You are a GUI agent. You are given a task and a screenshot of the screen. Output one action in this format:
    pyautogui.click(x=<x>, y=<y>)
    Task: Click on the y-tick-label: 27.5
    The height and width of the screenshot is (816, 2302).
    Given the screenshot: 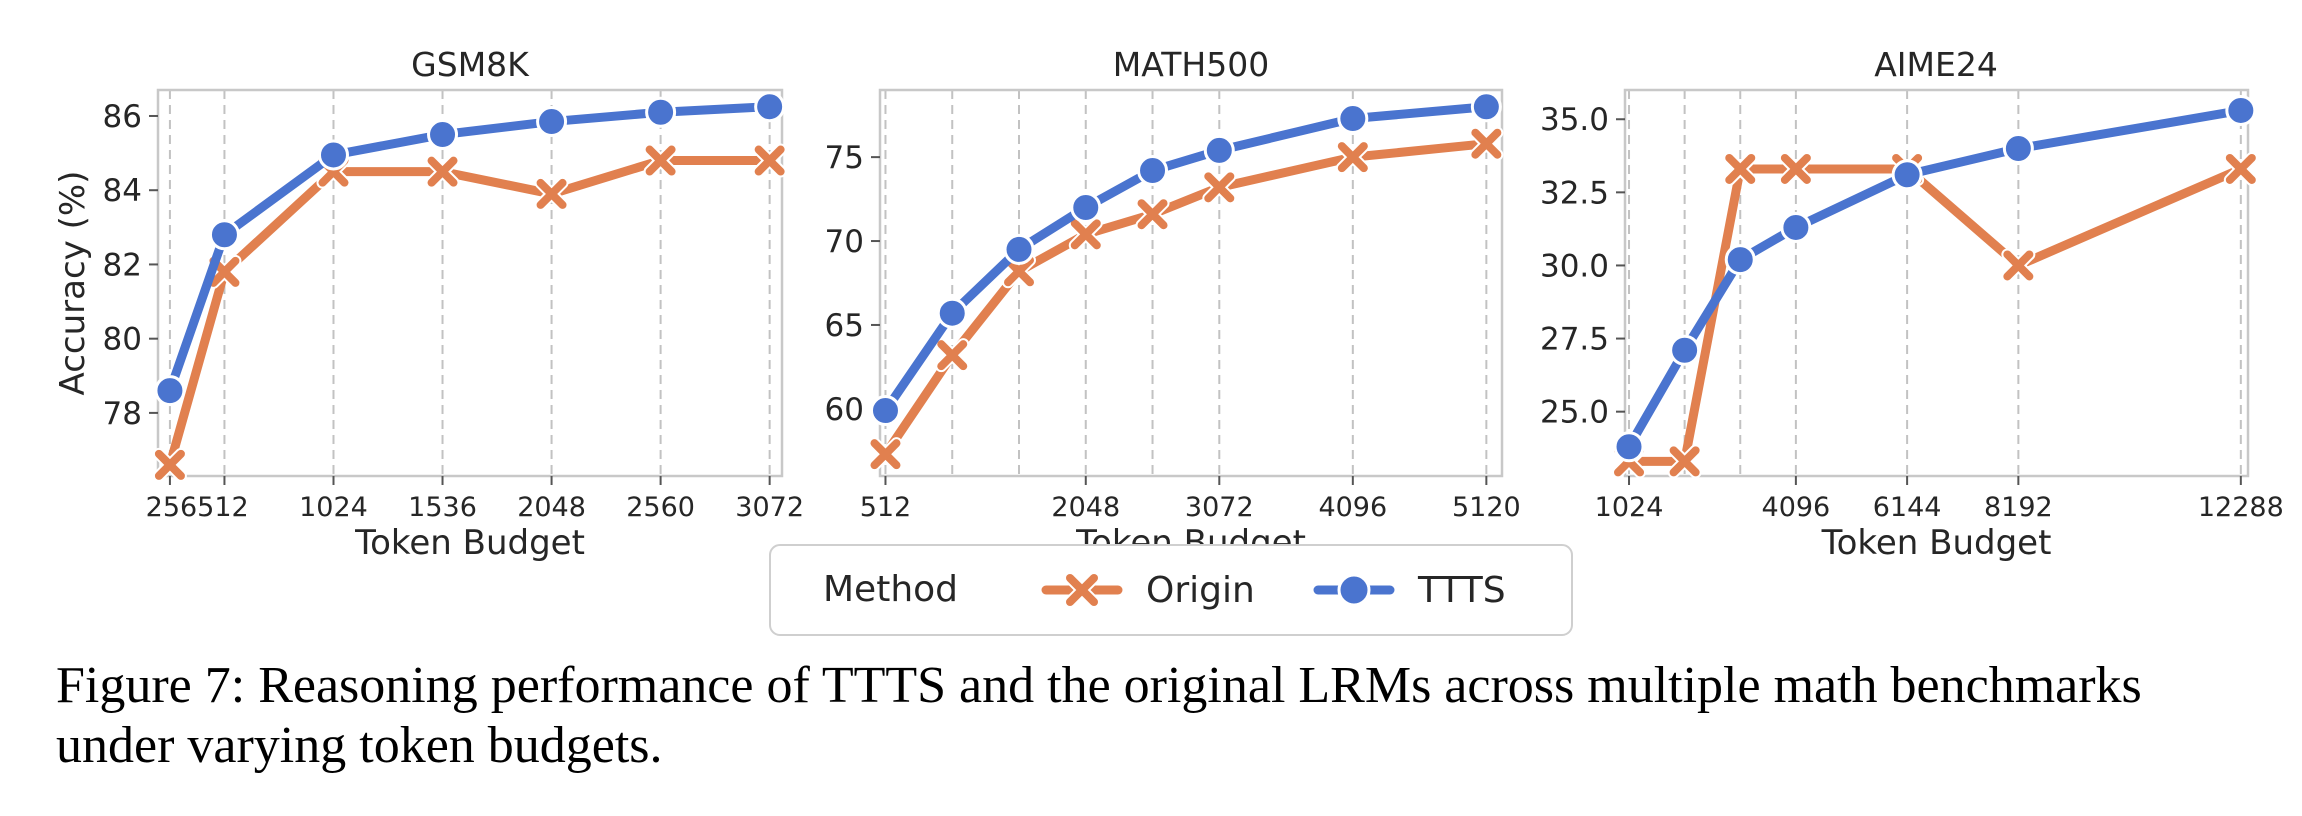 What is the action you would take?
    pyautogui.click(x=1574, y=340)
    